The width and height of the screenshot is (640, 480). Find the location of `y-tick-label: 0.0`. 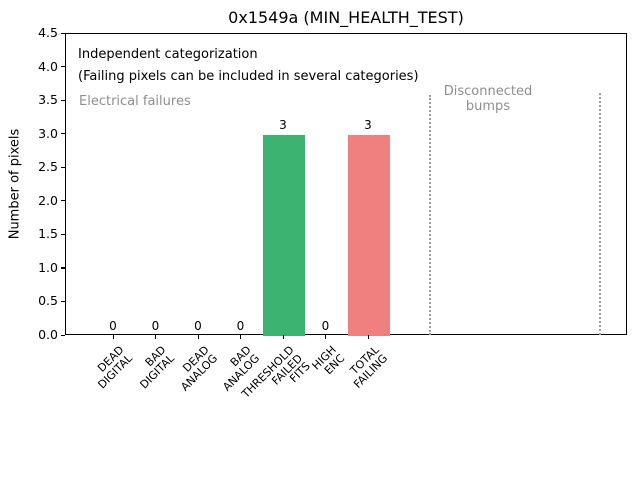

y-tick-label: 0.0 is located at coordinates (48, 334).